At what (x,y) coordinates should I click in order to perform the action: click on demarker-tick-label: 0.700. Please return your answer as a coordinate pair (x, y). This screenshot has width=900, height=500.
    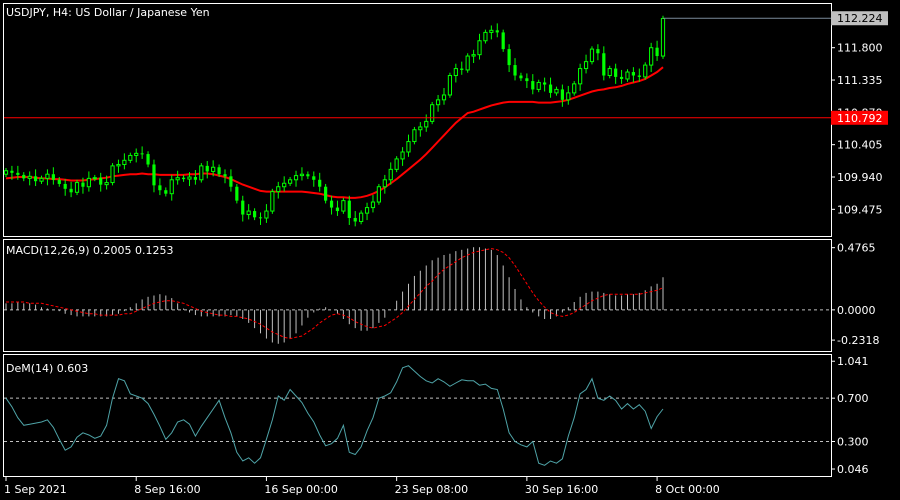
    Looking at the image, I should click on (853, 398).